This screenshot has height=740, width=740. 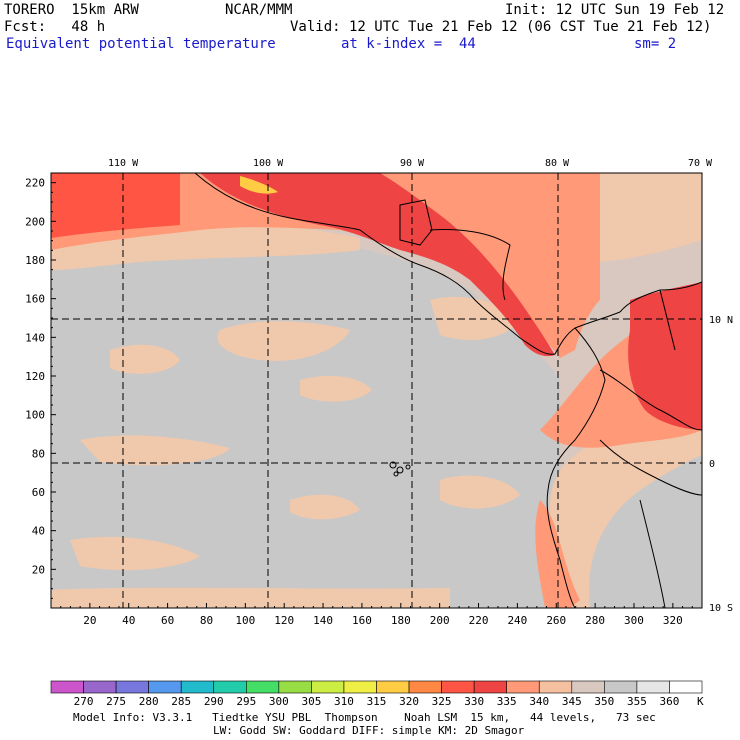 I want to click on colorbar-units: K, so click(x=700, y=701).